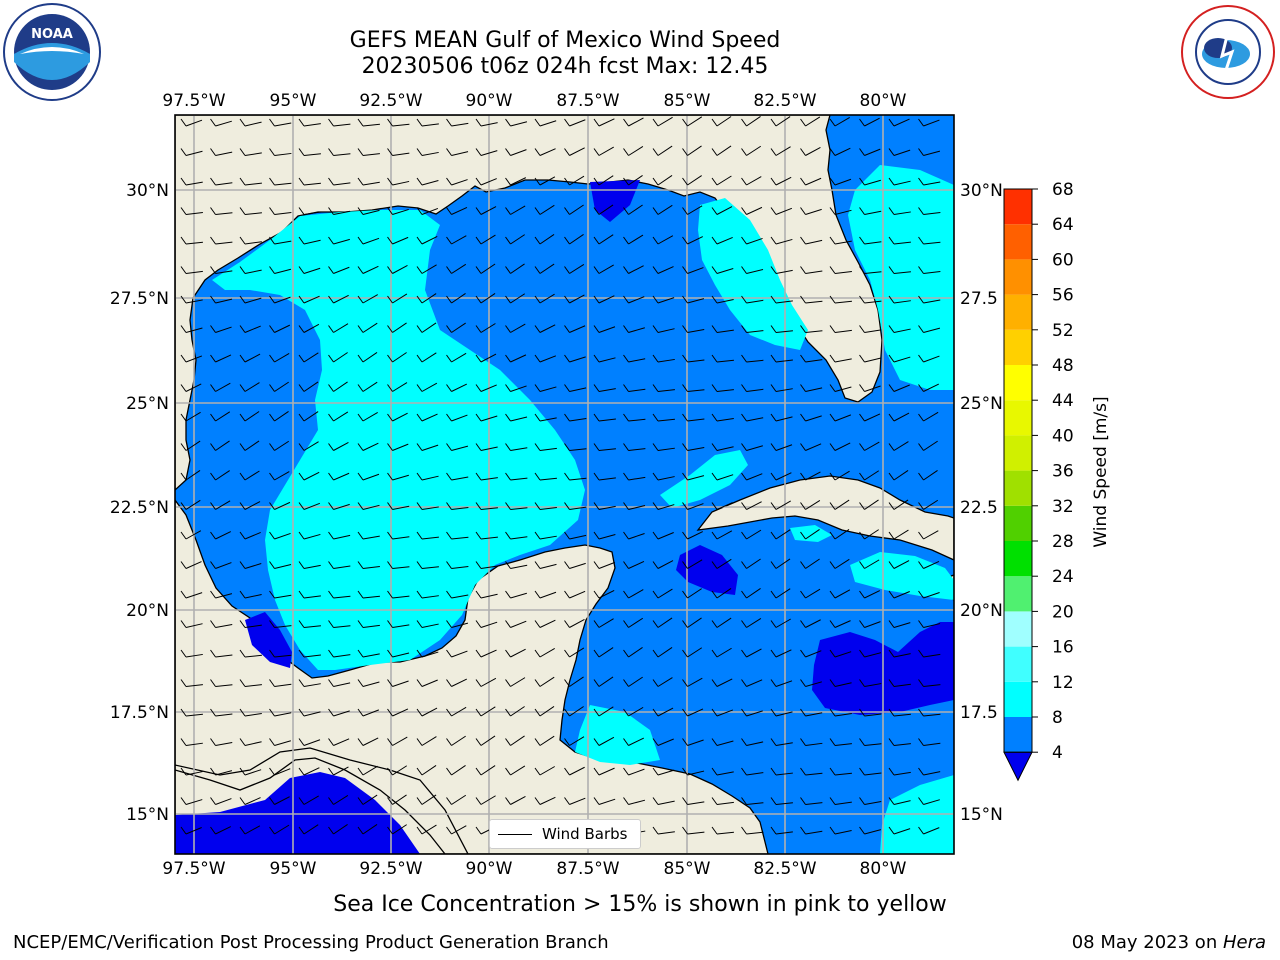 This screenshot has height=960, width=1280. I want to click on lon-tick-bottom: 90°W, so click(489, 869).